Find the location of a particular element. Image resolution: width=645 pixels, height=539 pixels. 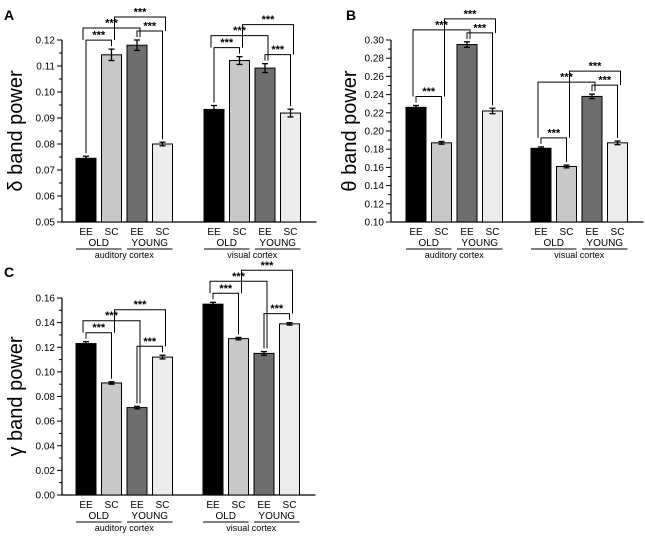

y-tick-label: 0.18 is located at coordinates (375, 150).